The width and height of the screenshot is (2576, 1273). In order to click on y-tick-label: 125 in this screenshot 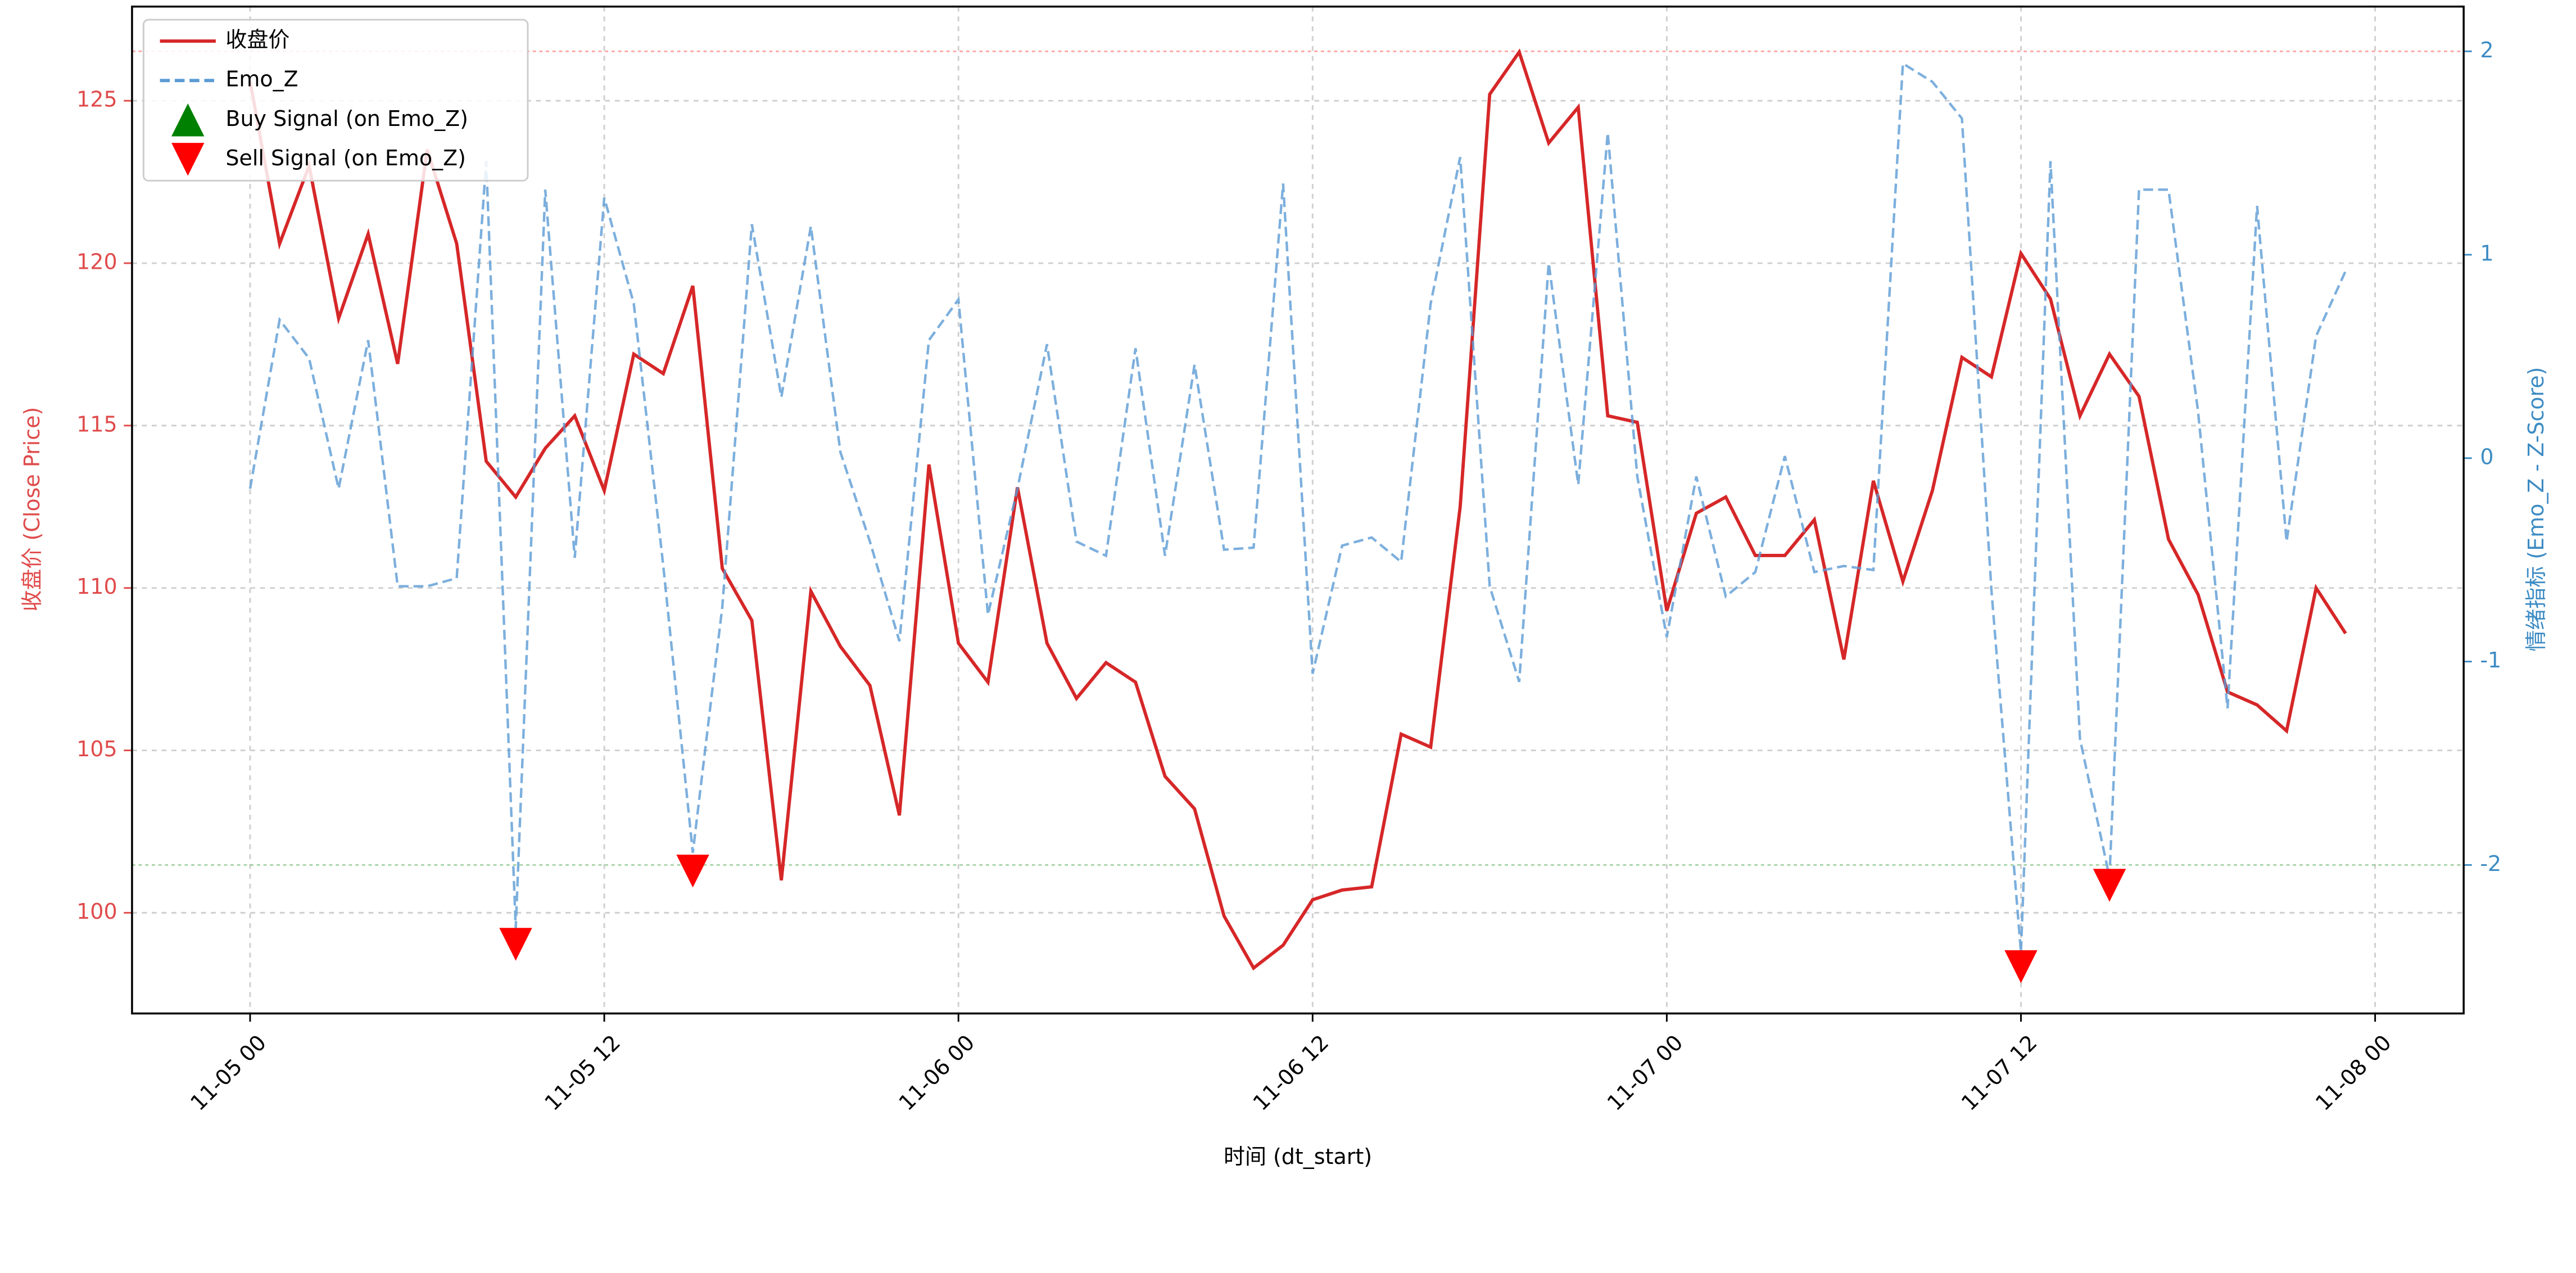, I will do `click(96, 99)`.